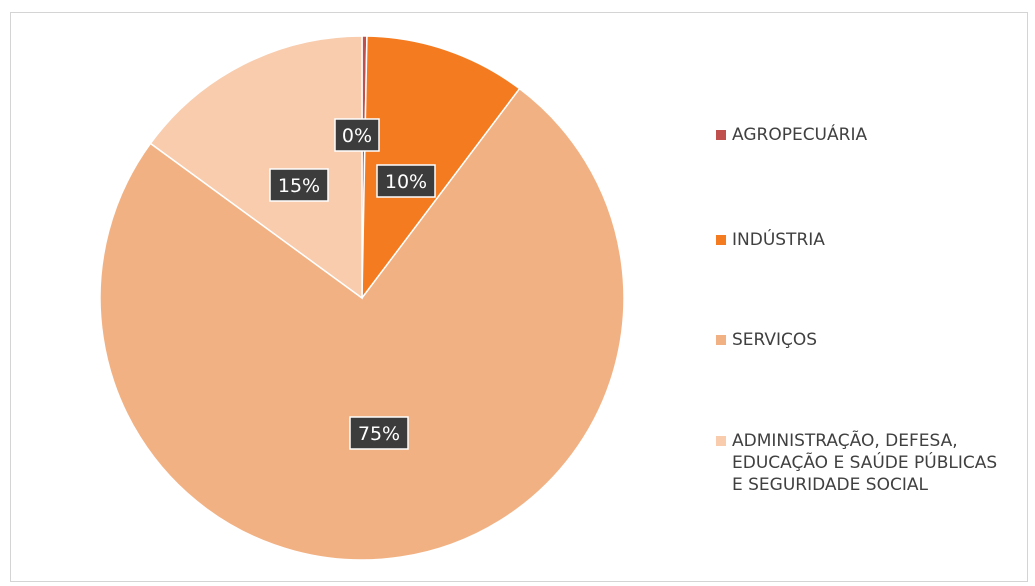 The height and width of the screenshot is (586, 1035). I want to click on legend-label-industria: INDÚSTRIA, so click(778, 240).